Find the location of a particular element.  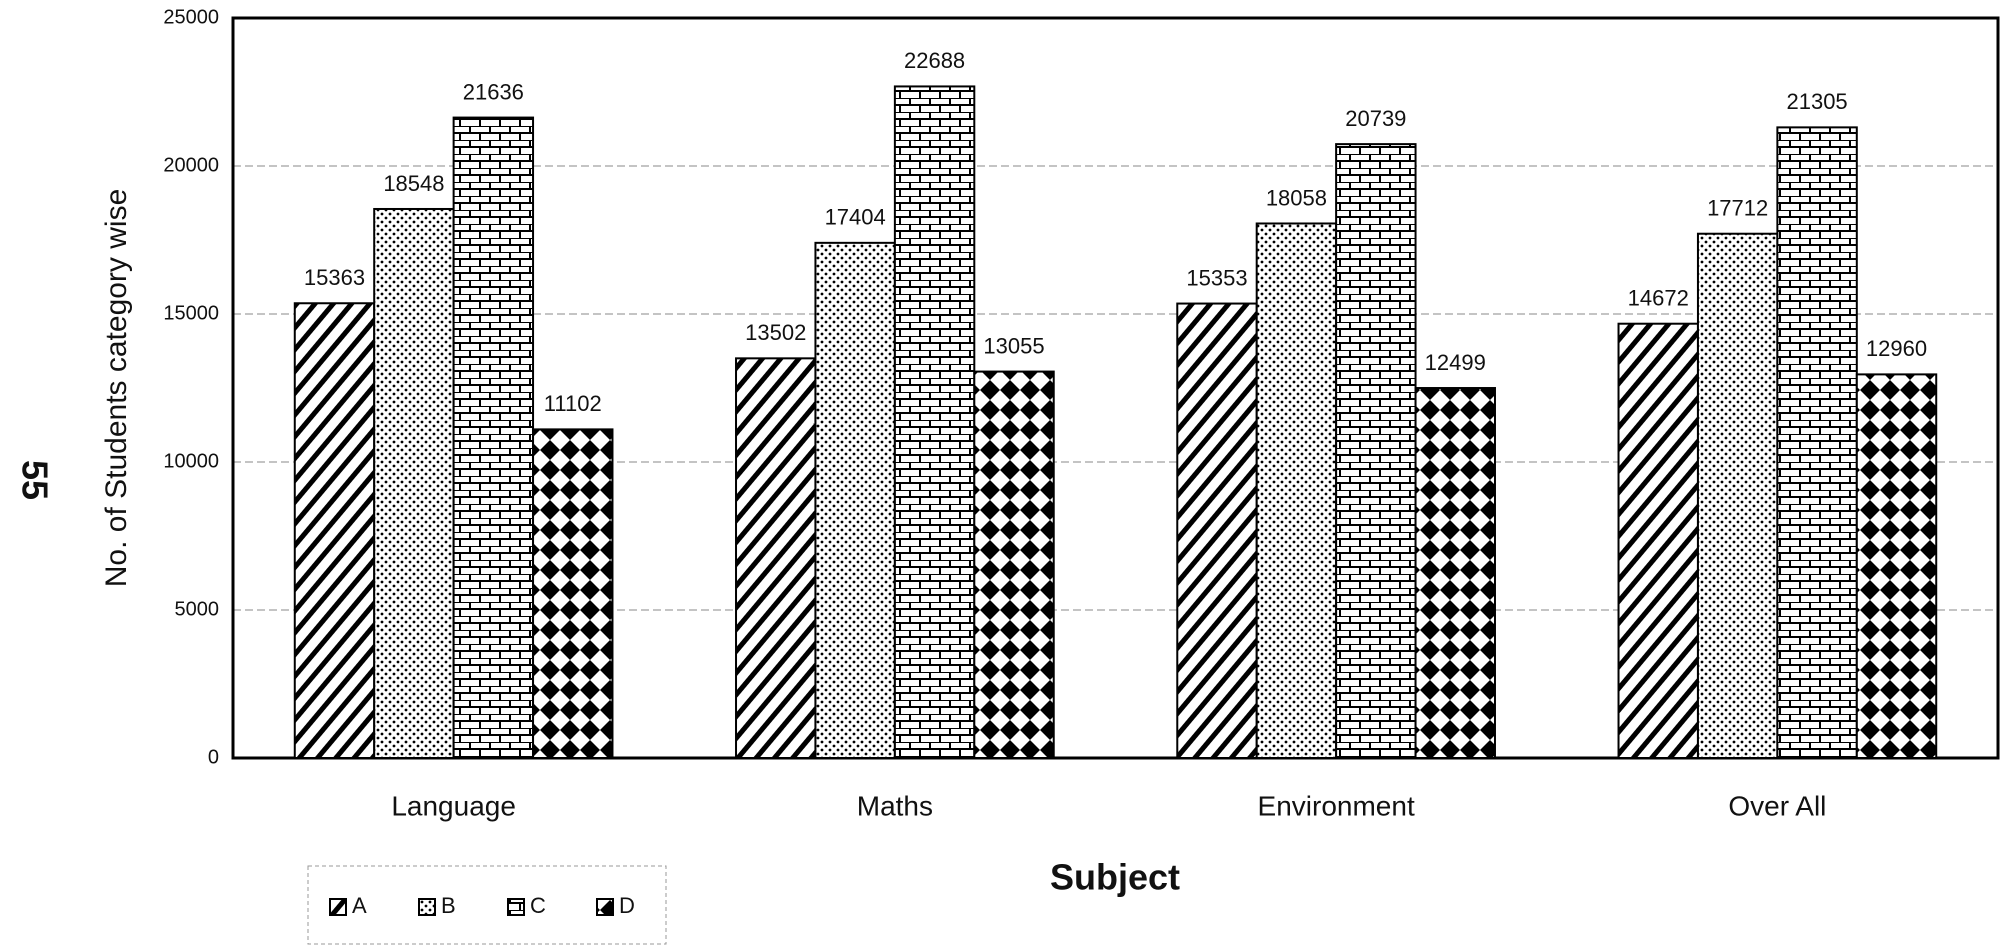

value-label: 14672 is located at coordinates (1658, 298).